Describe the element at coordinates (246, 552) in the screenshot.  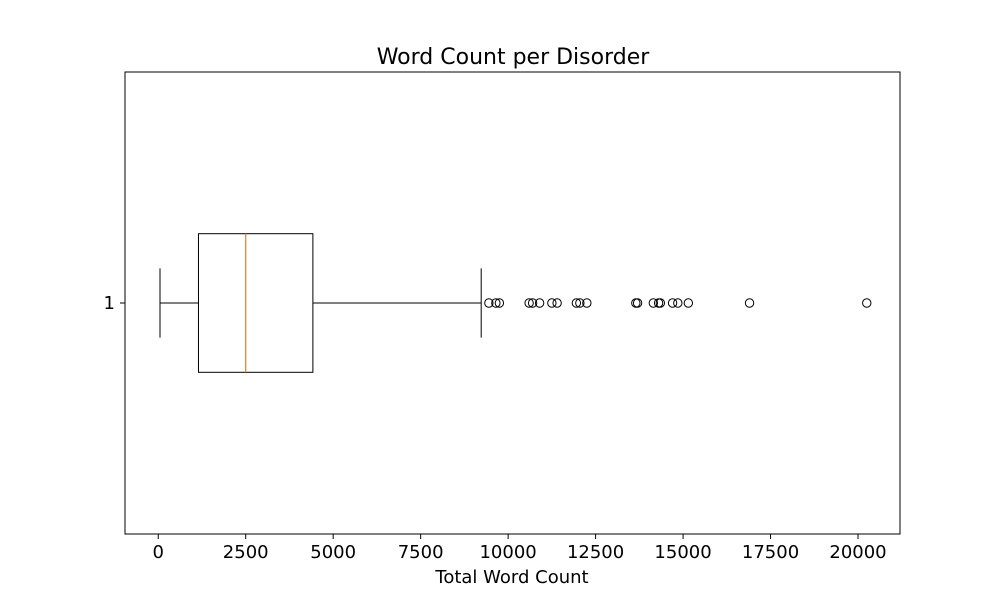
I see `x-tick-label: 2500` at that location.